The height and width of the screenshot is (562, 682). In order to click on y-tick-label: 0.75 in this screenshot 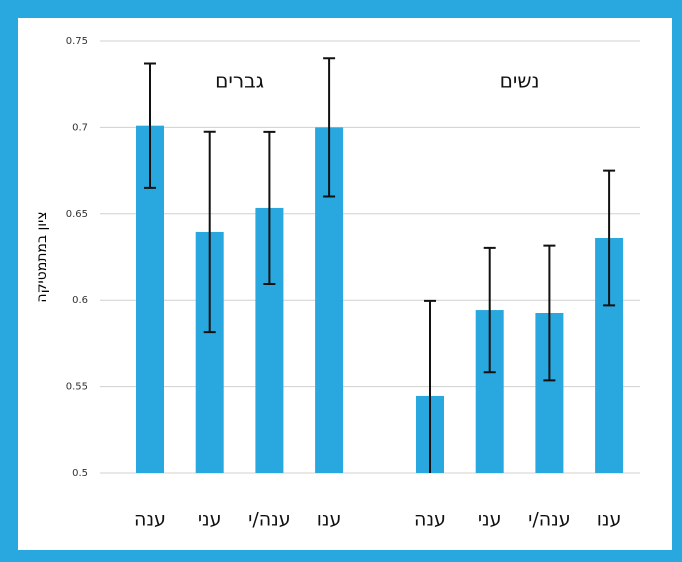, I will do `click(77, 41)`.